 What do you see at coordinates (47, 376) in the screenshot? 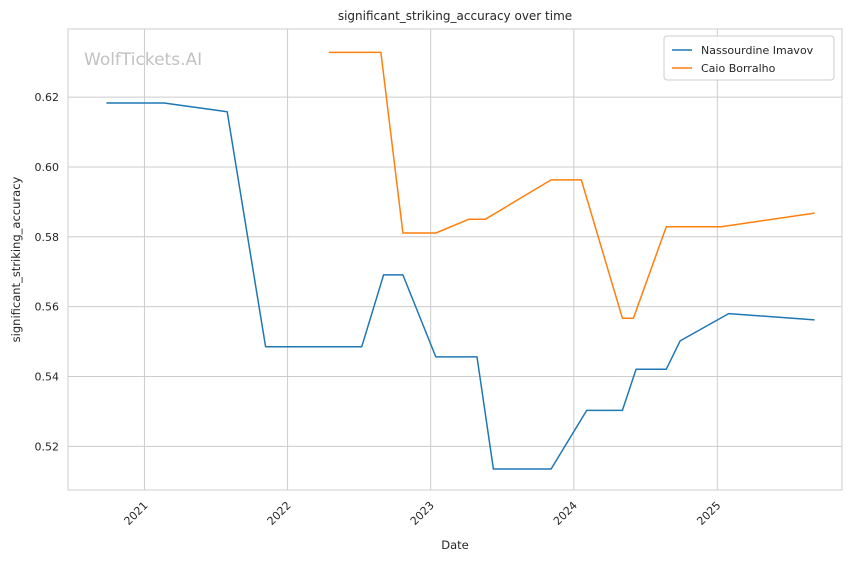
I see `y-tick-label: 0.54` at bounding box center [47, 376].